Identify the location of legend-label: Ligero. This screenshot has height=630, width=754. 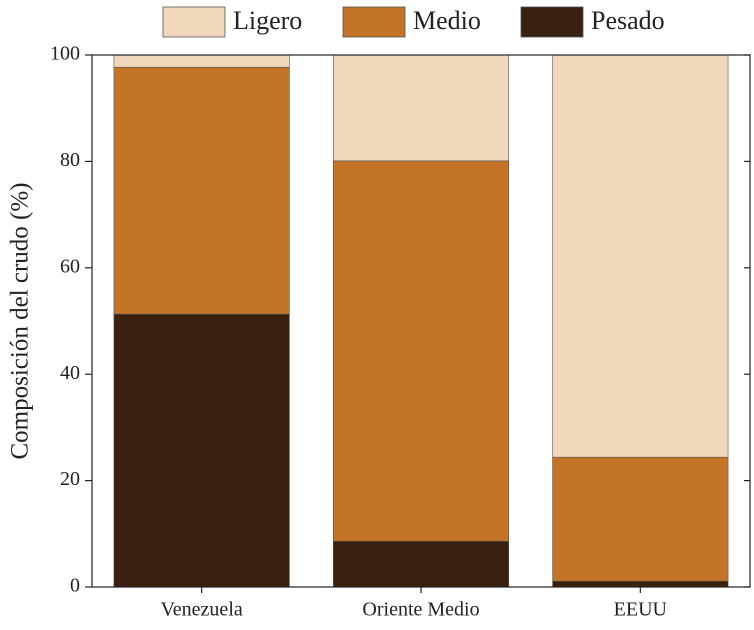
(267, 20).